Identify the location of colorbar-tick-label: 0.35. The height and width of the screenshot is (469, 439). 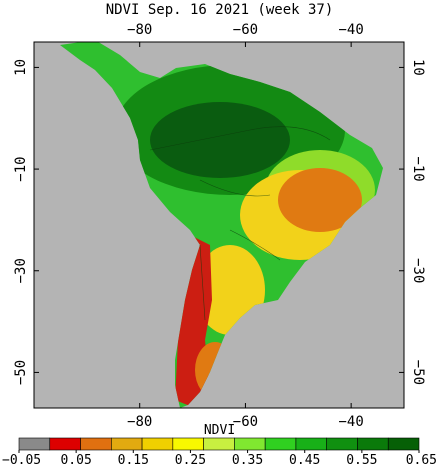
(247, 460).